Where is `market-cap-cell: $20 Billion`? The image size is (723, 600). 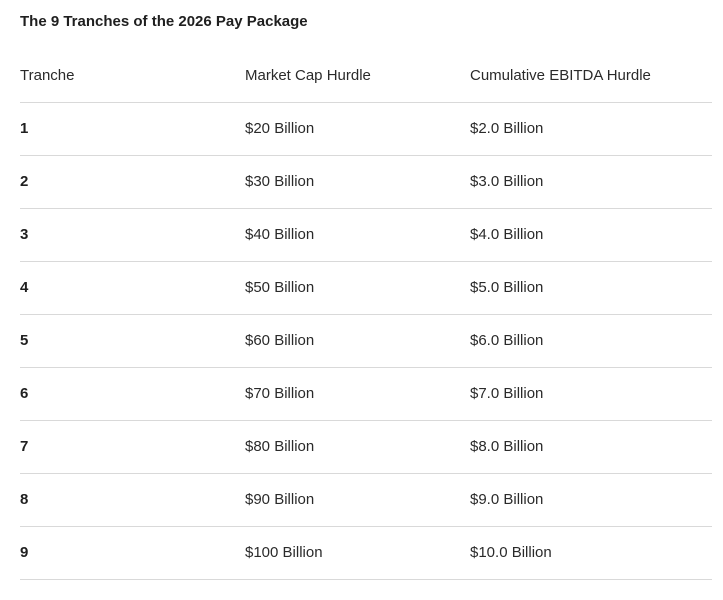 market-cap-cell: $20 Billion is located at coordinates (280, 128).